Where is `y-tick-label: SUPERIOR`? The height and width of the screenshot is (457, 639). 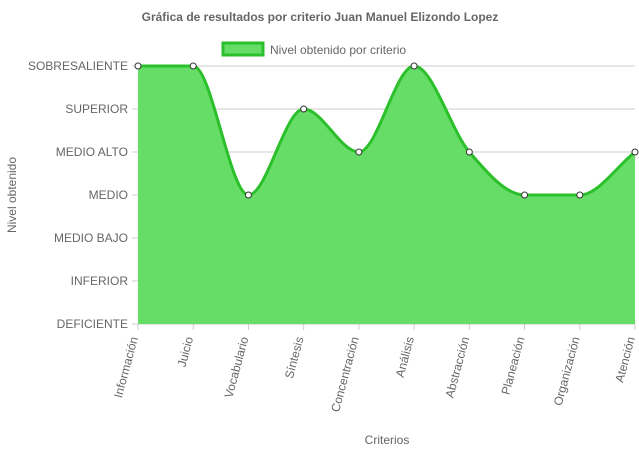 y-tick-label: SUPERIOR is located at coordinates (96, 109).